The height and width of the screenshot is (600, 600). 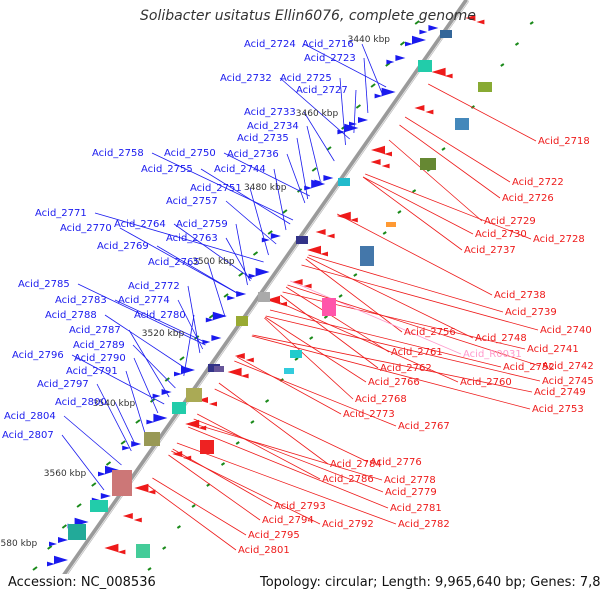 What do you see at coordinates (99, 345) in the screenshot?
I see `gene-label: Acid_2789` at bounding box center [99, 345].